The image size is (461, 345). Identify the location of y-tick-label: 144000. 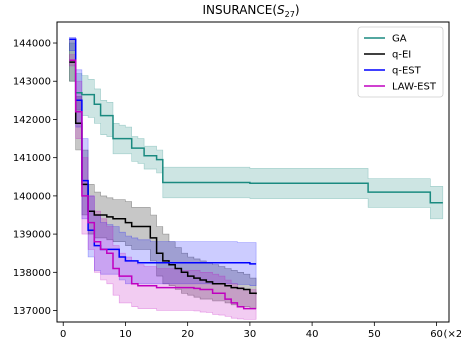
(32, 44).